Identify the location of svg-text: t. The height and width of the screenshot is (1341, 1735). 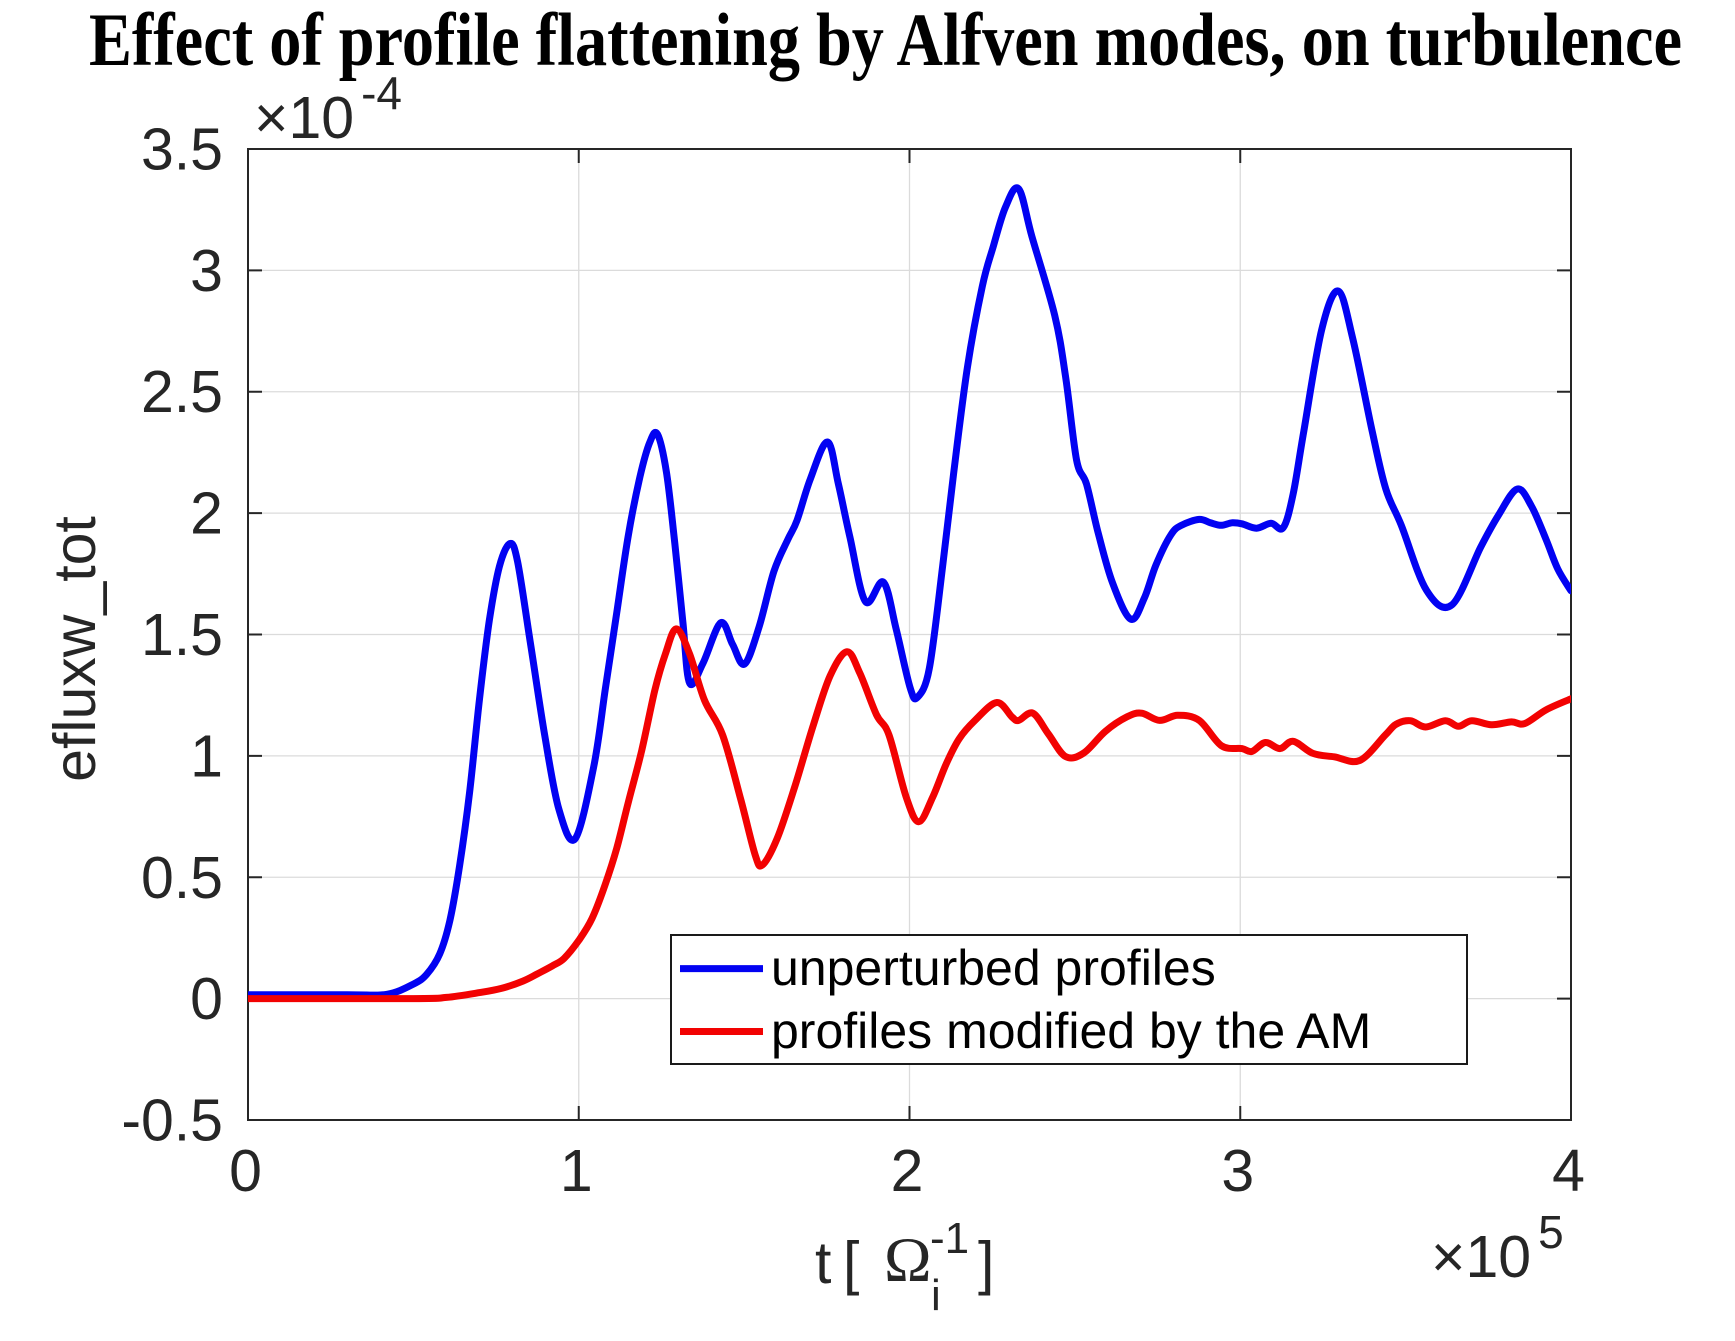
(823, 1263).